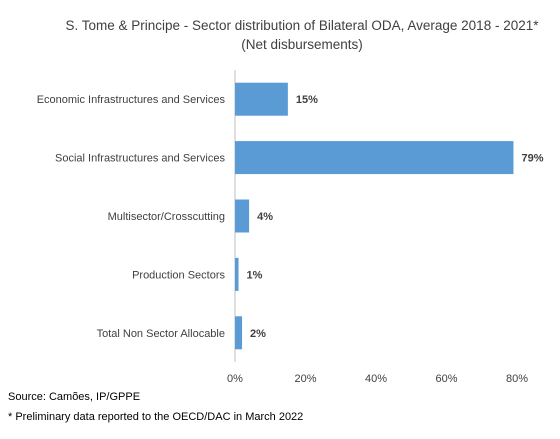  What do you see at coordinates (140, 159) in the screenshot?
I see `category-label: Social Infrastructures and Services` at bounding box center [140, 159].